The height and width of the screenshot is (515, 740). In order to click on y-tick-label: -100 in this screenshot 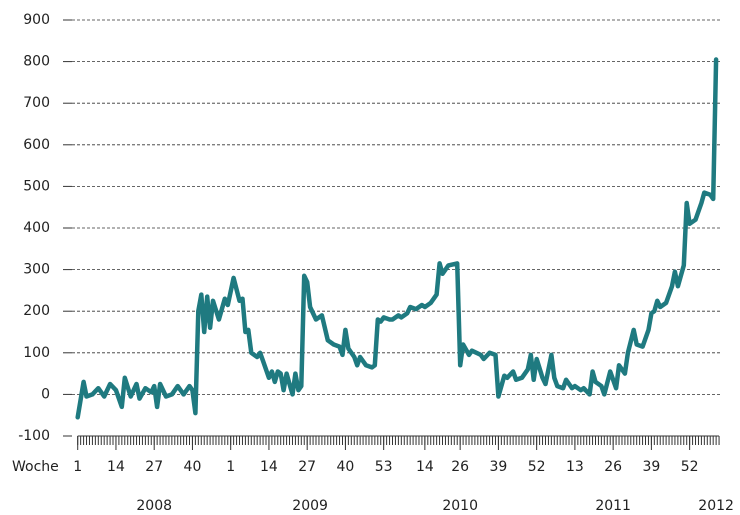, I will do `click(34, 436)`.